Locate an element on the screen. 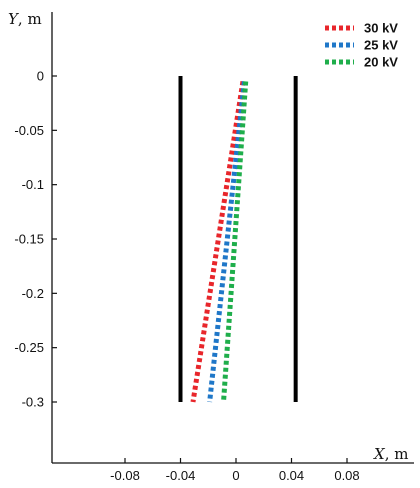  y-tick-label: -0.1 is located at coordinates (33, 184).